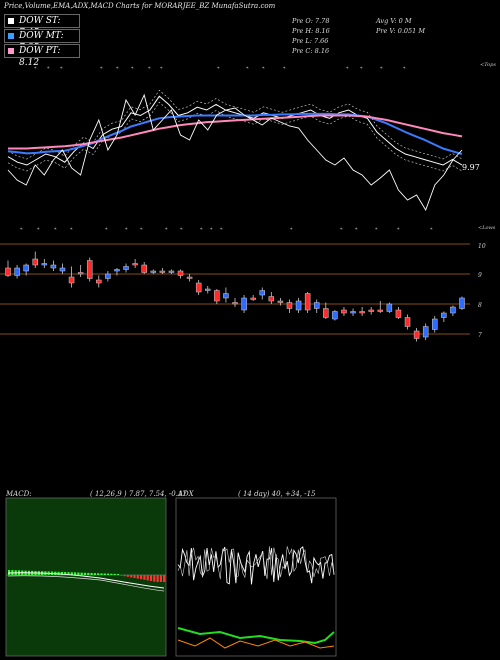  Describe the element at coordinates (381, 69) in the screenshot. I see `top-marker-14: *` at that location.